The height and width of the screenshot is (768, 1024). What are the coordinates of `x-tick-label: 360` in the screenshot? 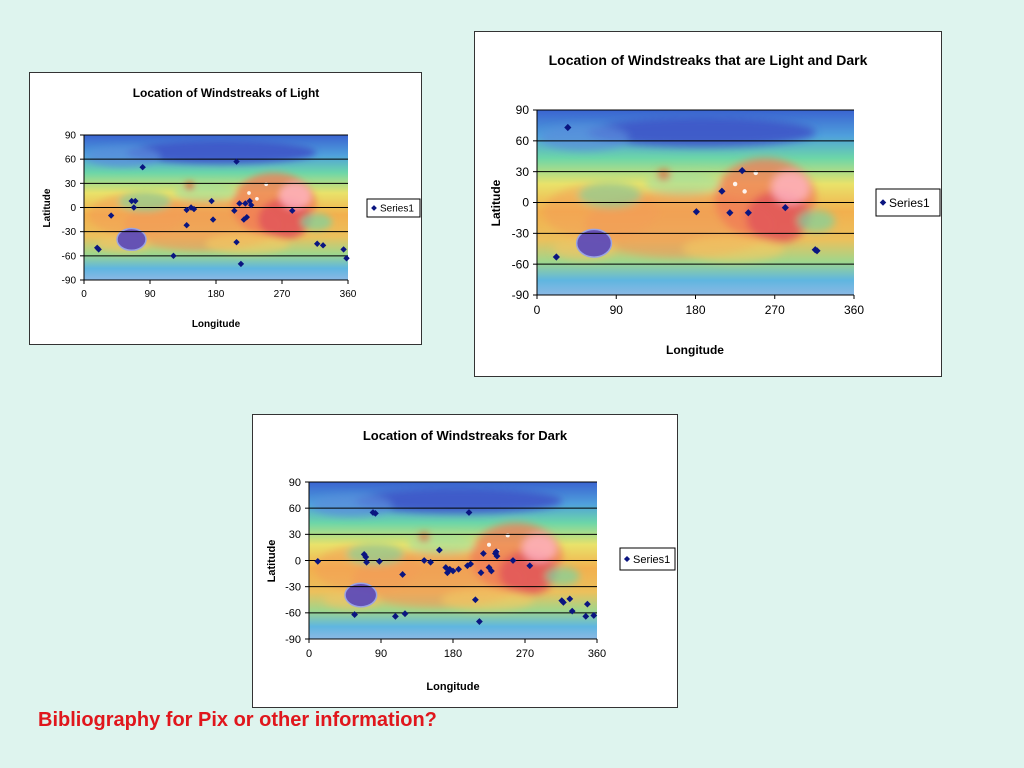 It's located at (597, 654).